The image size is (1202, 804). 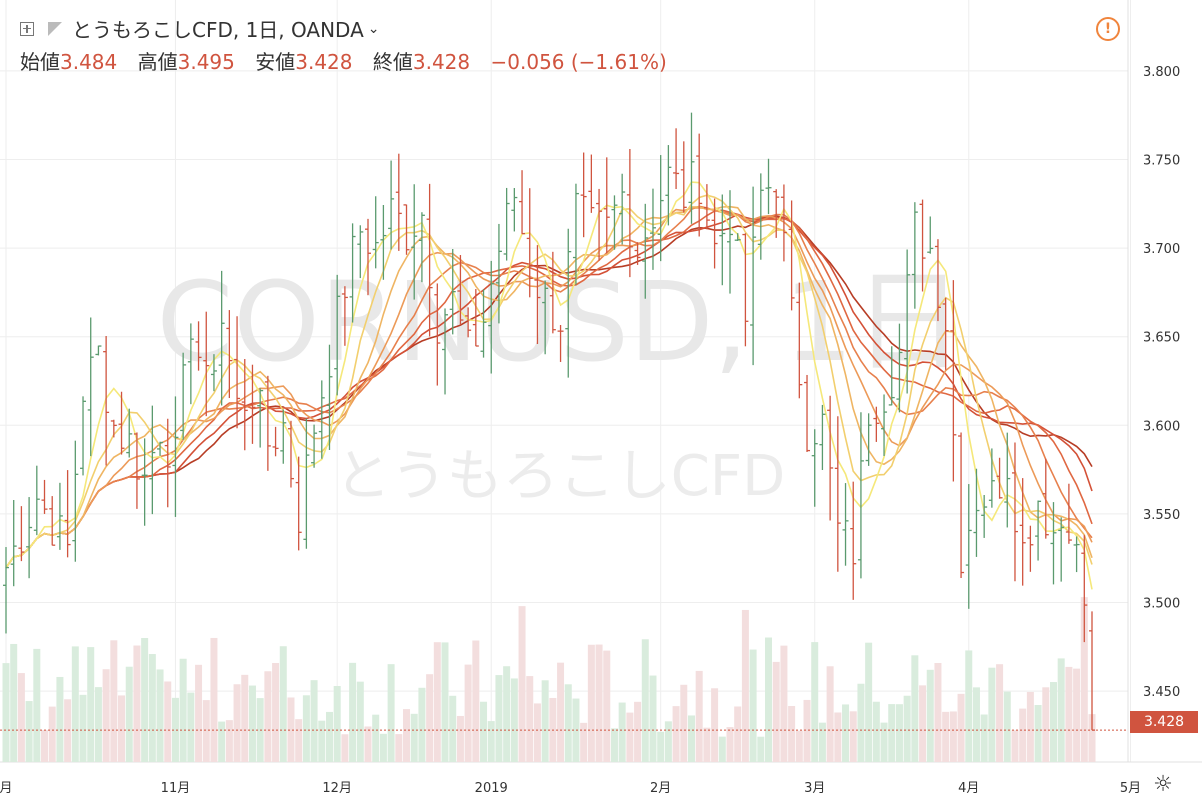 What do you see at coordinates (27, 28) in the screenshot?
I see `plus-square-icon` at bounding box center [27, 28].